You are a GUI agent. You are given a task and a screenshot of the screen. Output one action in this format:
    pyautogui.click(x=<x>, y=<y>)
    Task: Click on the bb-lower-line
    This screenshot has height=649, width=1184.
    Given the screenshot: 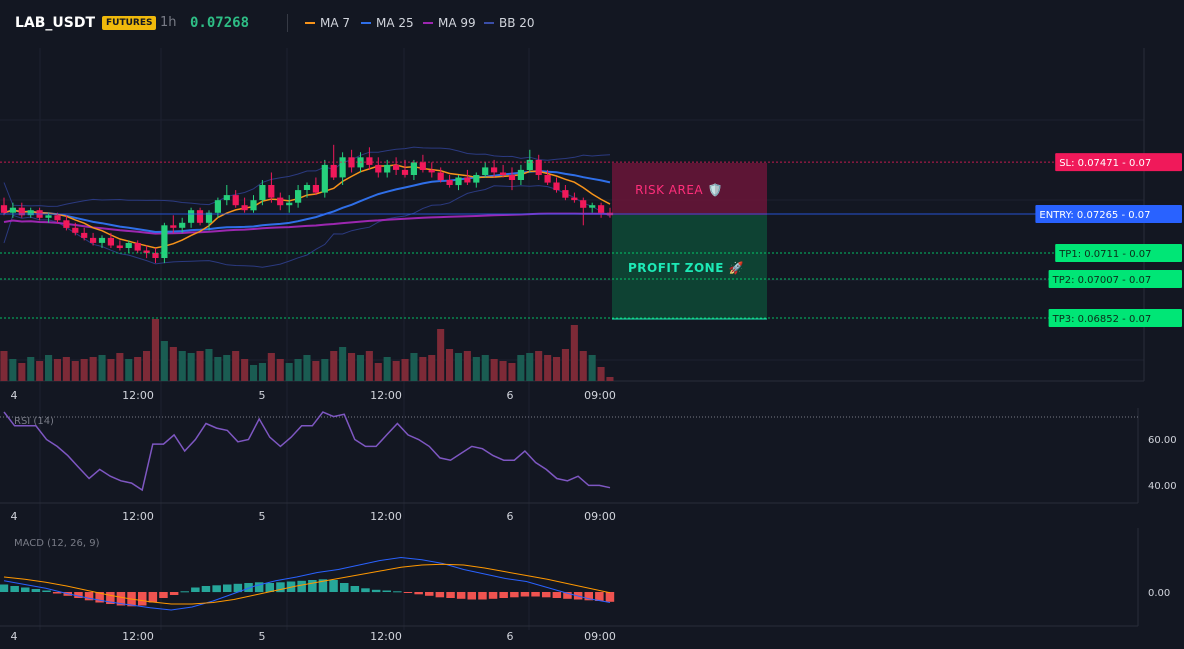 What is the action you would take?
    pyautogui.click(x=307, y=226)
    